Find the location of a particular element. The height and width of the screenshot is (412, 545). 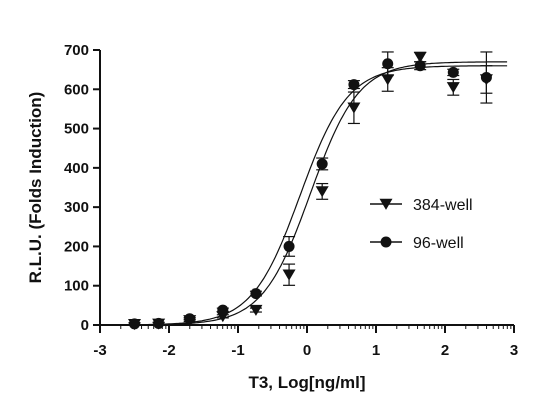

legend: 384-well 96-well is located at coordinates (421, 224).